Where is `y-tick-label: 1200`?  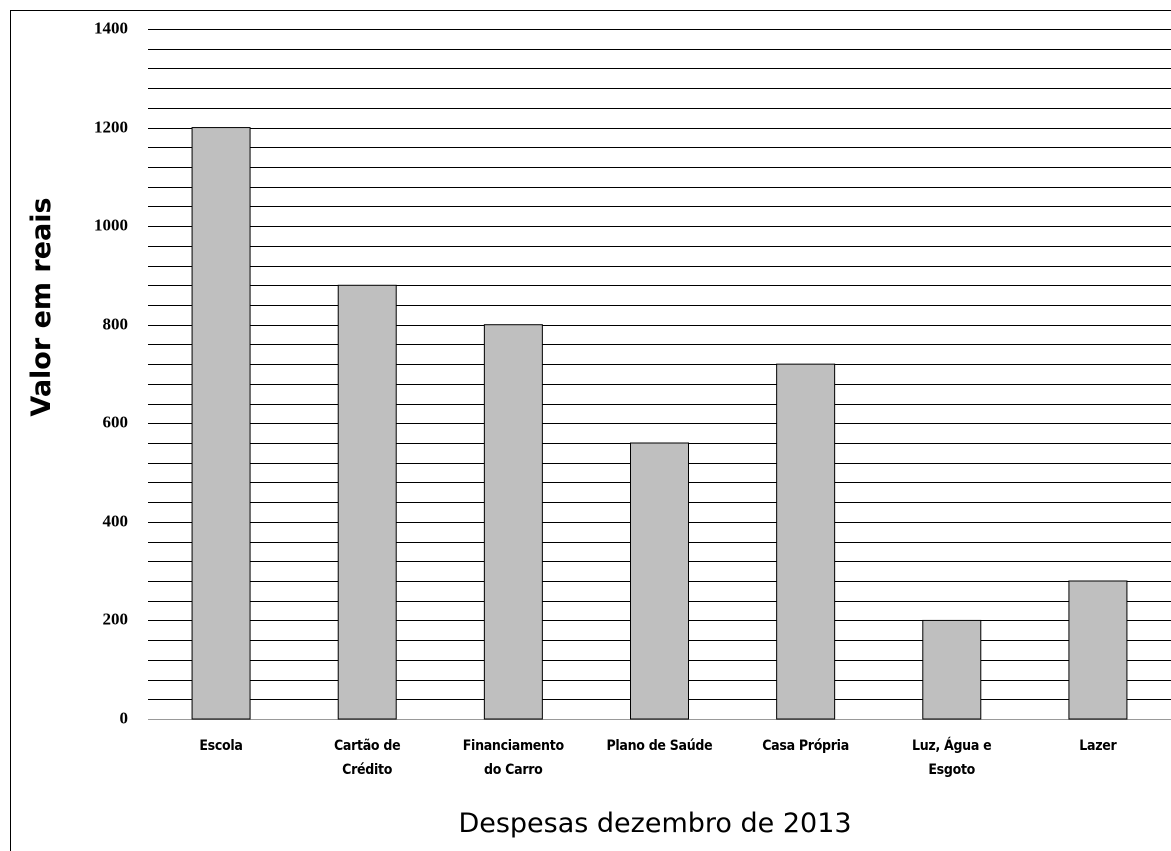 y-tick-label: 1200 is located at coordinates (111, 126).